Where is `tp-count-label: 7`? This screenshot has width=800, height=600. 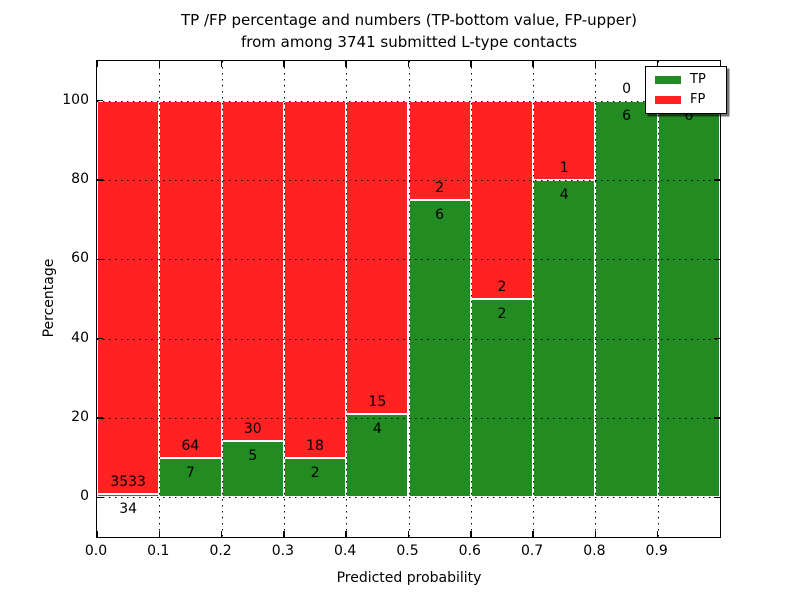
tp-count-label: 7 is located at coordinates (190, 473).